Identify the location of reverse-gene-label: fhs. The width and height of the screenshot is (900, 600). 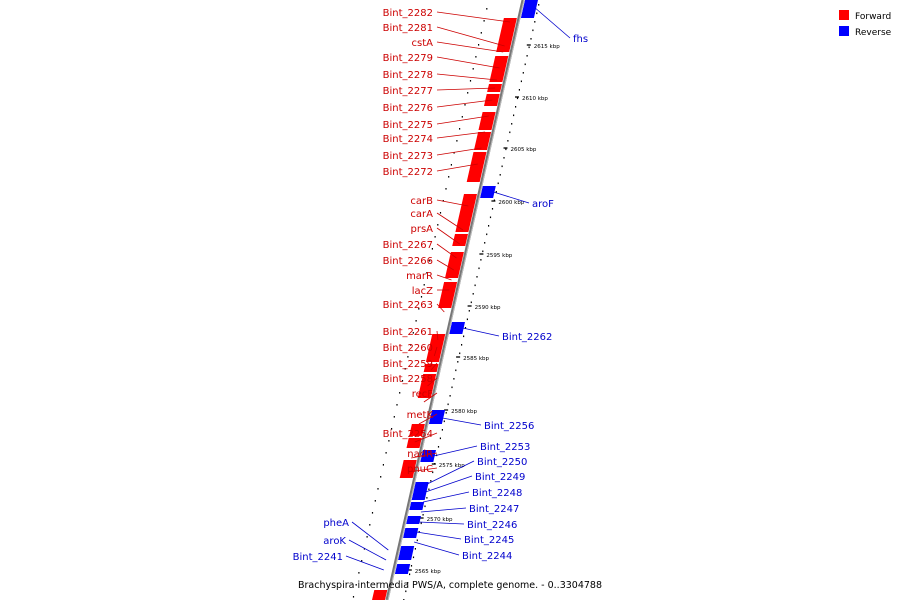
(580, 39).